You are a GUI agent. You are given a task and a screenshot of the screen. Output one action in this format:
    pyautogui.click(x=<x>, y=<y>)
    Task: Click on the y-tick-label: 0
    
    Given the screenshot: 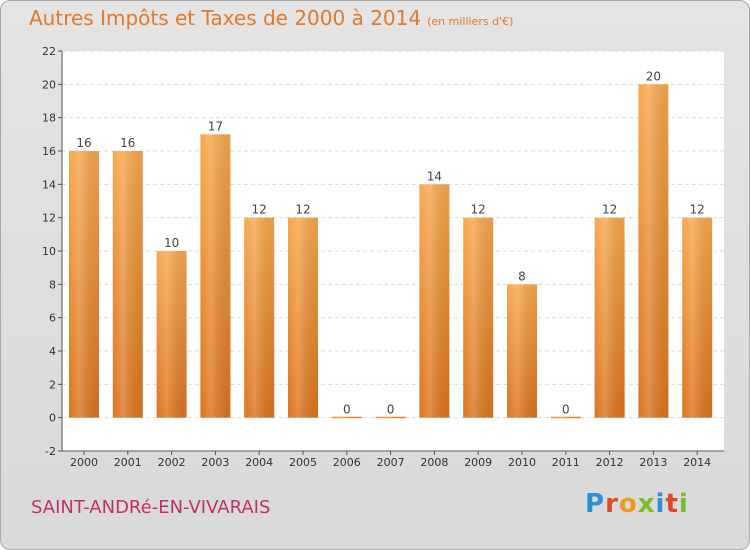 What is the action you would take?
    pyautogui.click(x=52, y=418)
    